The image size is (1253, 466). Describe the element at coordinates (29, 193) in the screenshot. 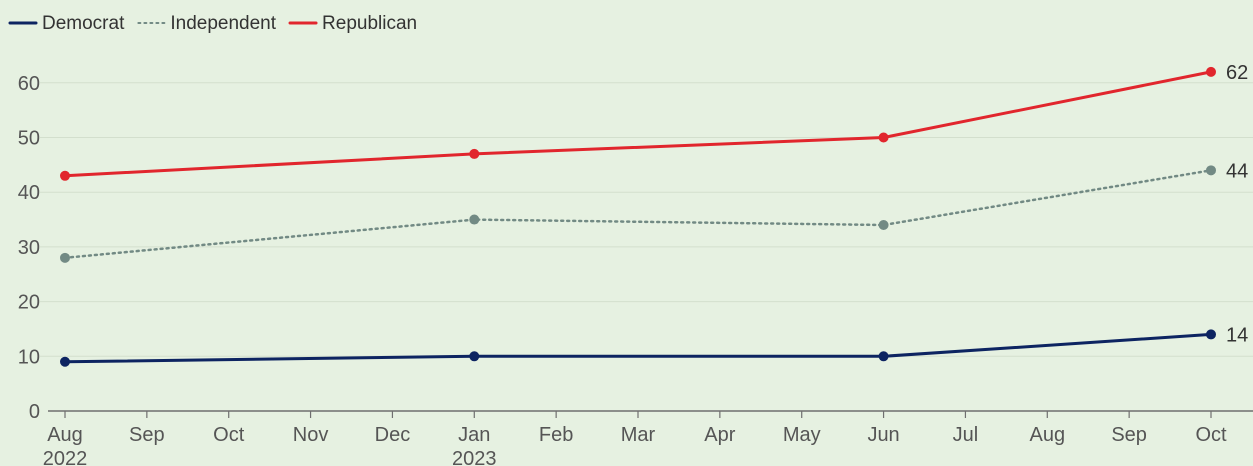

I see `y-tick-label: 40` at that location.